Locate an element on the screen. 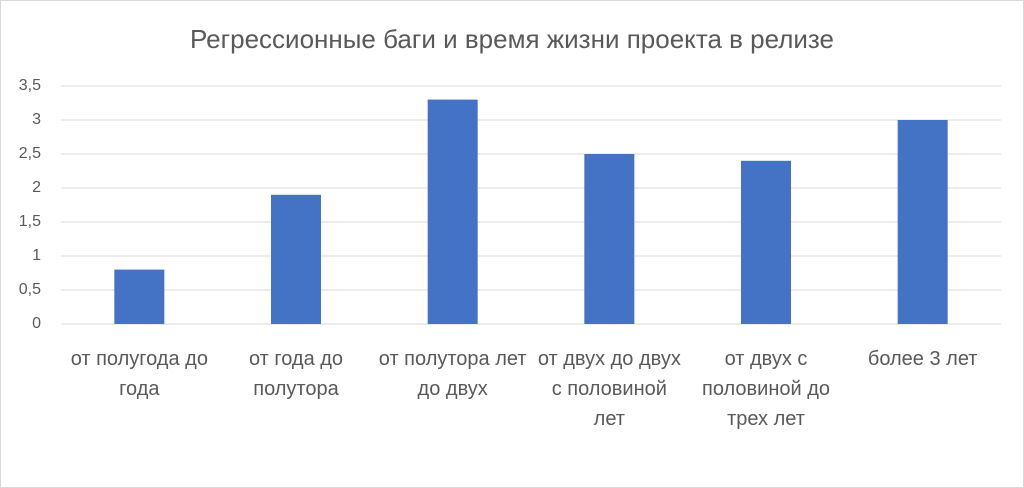 The height and width of the screenshot is (488, 1024). y-tick-label: 0,5 is located at coordinates (30, 289).